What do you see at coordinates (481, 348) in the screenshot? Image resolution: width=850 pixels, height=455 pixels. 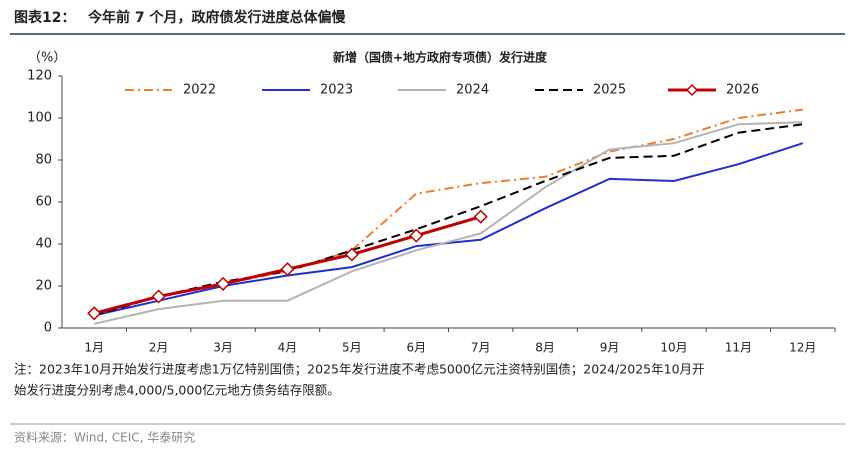 I see `x-tick-label: 7月` at bounding box center [481, 348].